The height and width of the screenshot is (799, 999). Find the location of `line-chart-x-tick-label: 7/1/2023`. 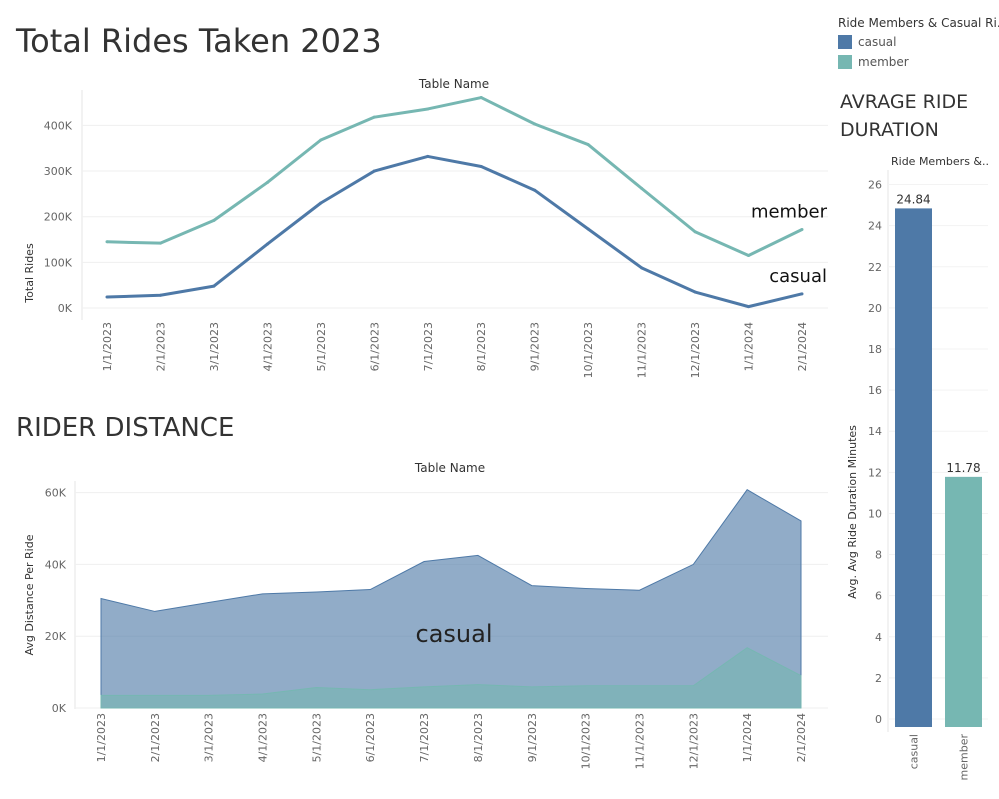

line-chart-x-tick-label: 7/1/2023 is located at coordinates (428, 346).